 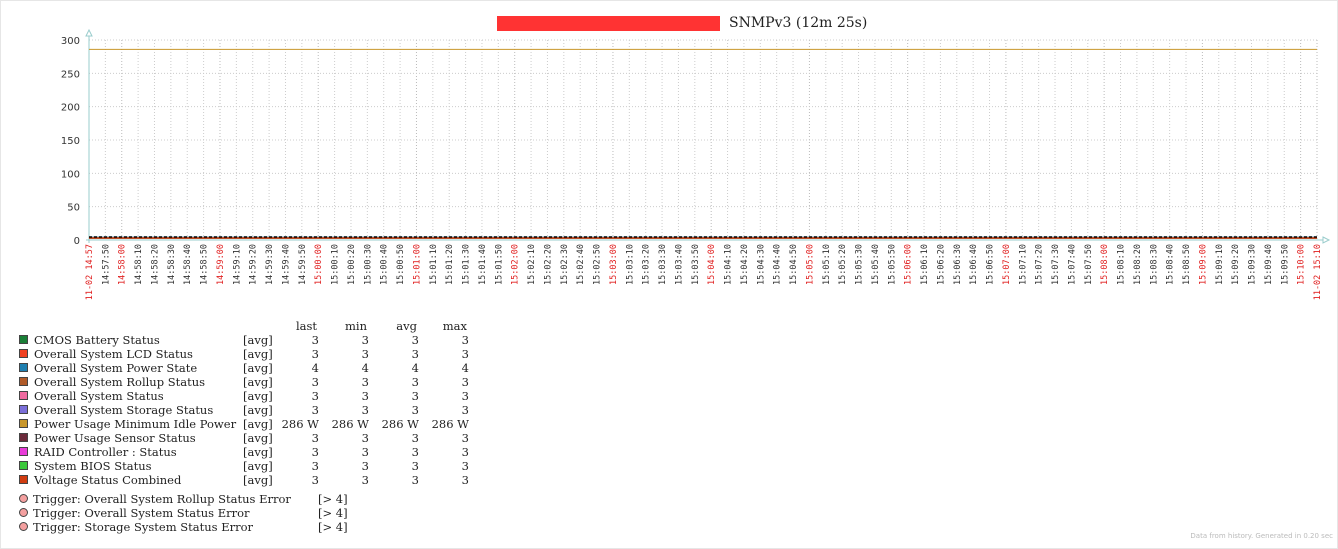 What do you see at coordinates (315, 368) in the screenshot?
I see `legend-value-last: 4` at bounding box center [315, 368].